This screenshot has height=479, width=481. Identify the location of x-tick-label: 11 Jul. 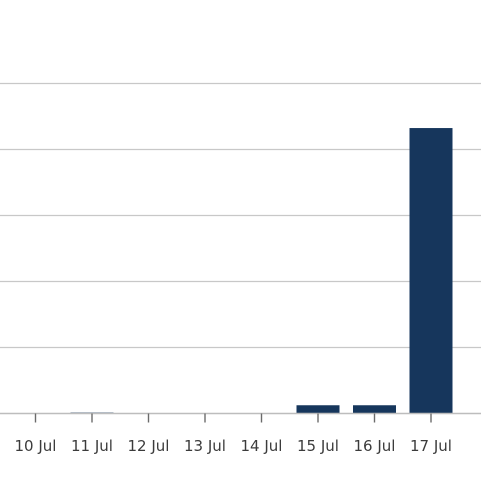
(92, 446).